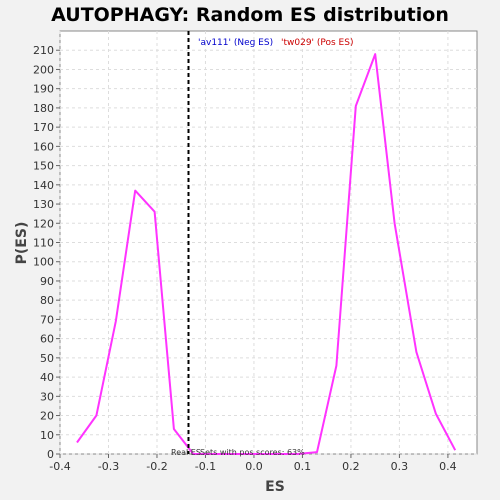 Image resolution: width=500 pixels, height=500 pixels. I want to click on x-tick-label: -0.4, so click(59, 466).